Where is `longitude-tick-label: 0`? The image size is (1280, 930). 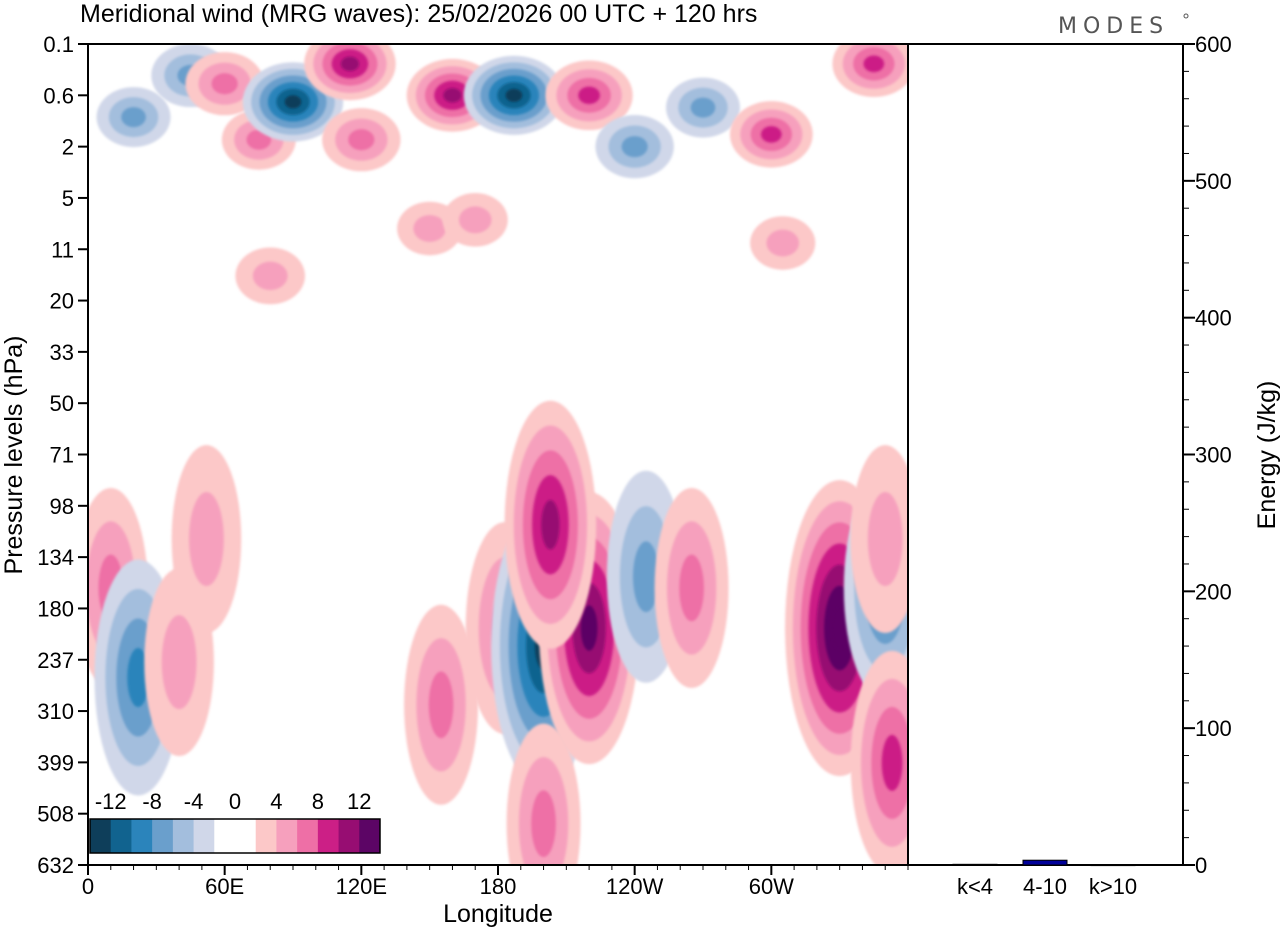 longitude-tick-label: 0 is located at coordinates (88, 886).